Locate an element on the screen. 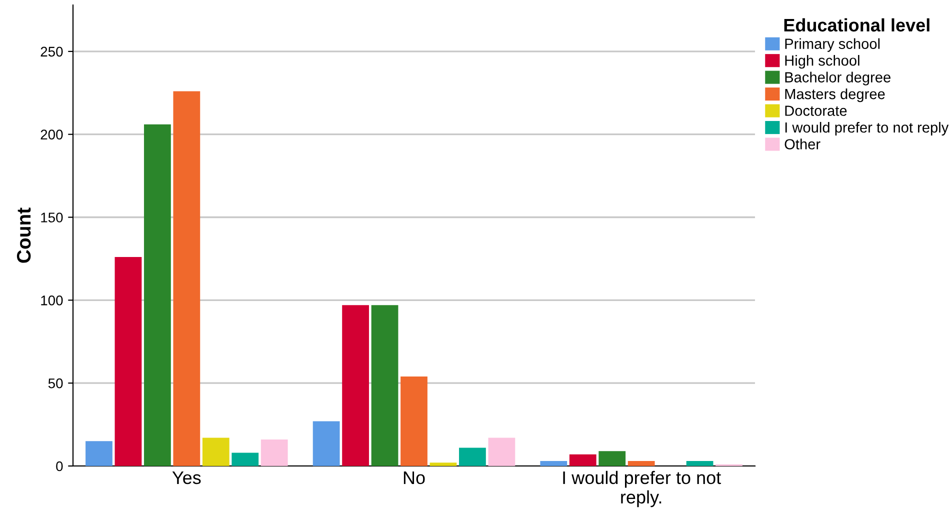 The width and height of the screenshot is (952, 518). y-tick-label: 250 is located at coordinates (51, 51).